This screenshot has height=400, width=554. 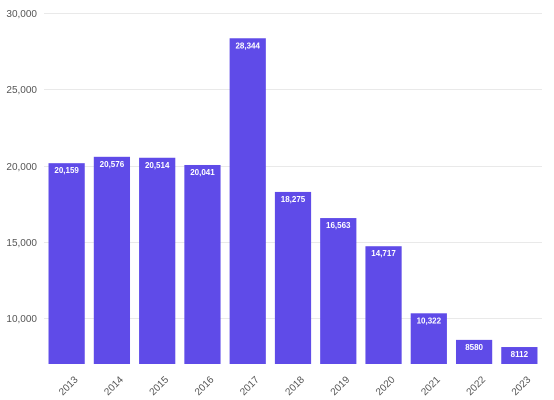 I want to click on x-tick-label: 2017, so click(x=250, y=386).